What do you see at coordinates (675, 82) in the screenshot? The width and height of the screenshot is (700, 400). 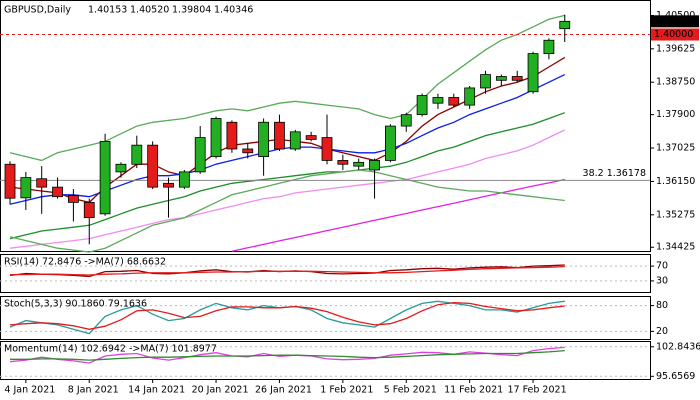 I see `y-tick-label: 1.38750` at bounding box center [675, 82].